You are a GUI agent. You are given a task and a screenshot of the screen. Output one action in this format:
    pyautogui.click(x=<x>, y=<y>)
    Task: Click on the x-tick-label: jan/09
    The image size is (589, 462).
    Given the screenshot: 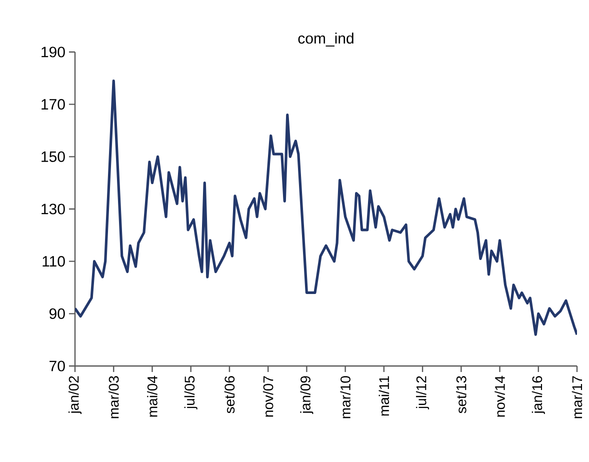 What is the action you would take?
    pyautogui.click(x=307, y=395)
    